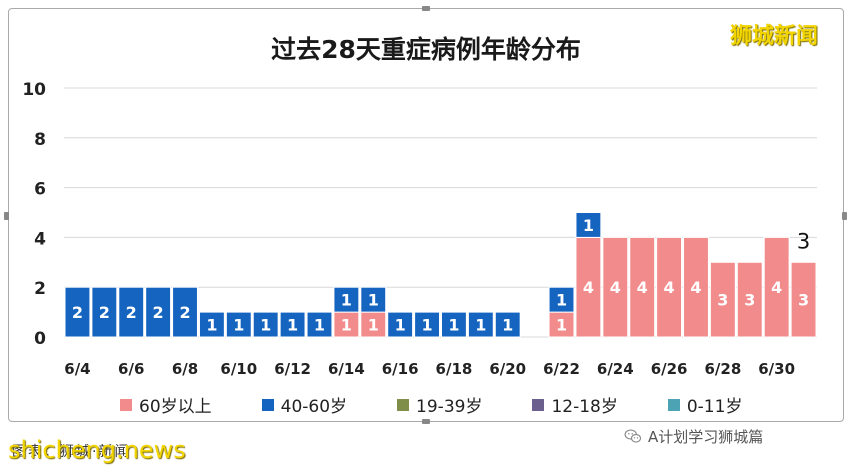 This screenshot has width=852, height=472. What do you see at coordinates (669, 369) in the screenshot?
I see `x-tick-label: 6/26` at bounding box center [669, 369].